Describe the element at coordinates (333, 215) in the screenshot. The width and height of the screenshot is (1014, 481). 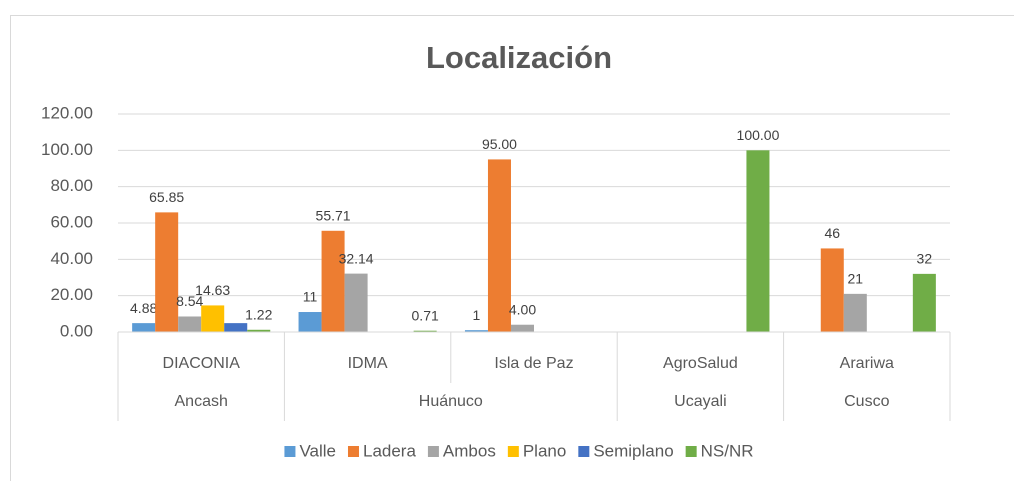
I see `data-label: 55.71` at that location.